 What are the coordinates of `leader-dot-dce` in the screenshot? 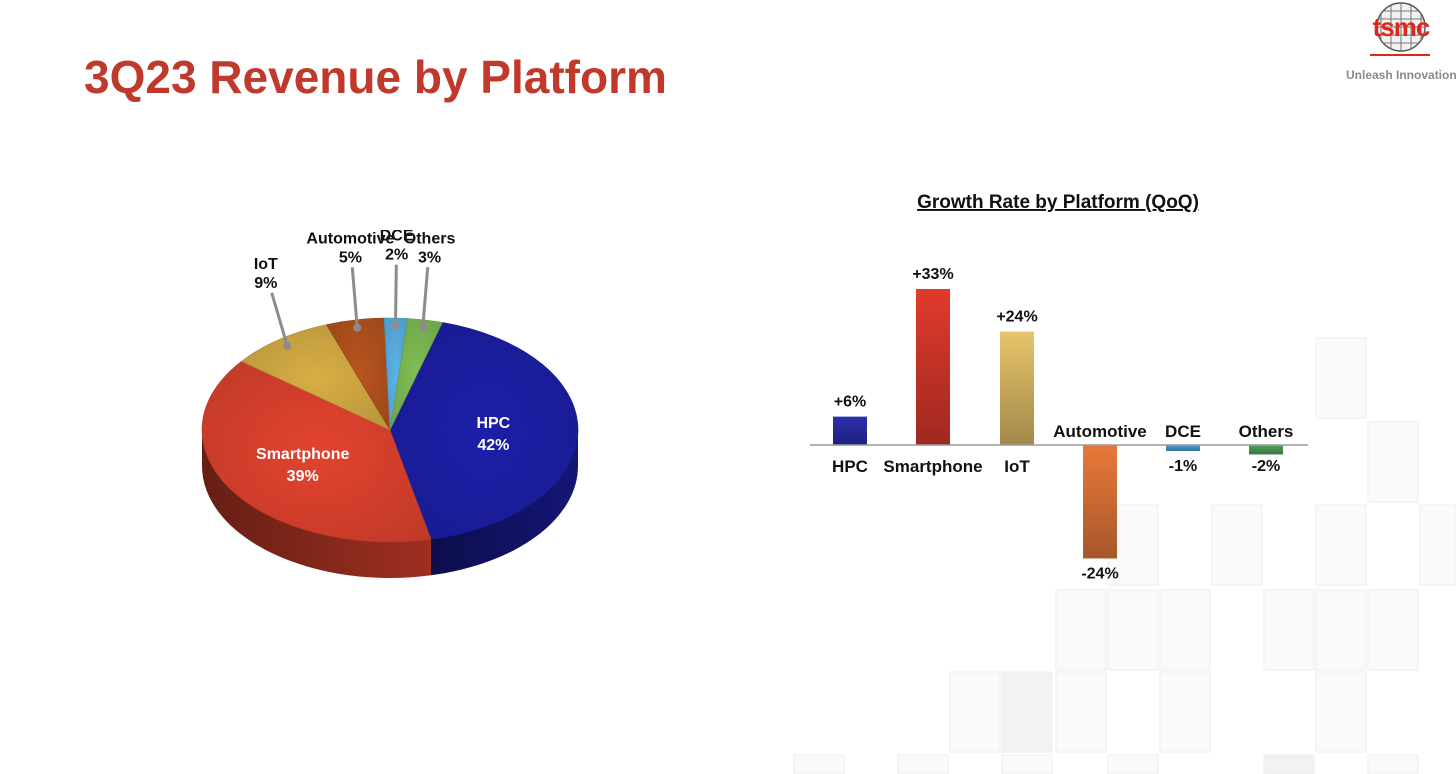 It's located at (395, 325).